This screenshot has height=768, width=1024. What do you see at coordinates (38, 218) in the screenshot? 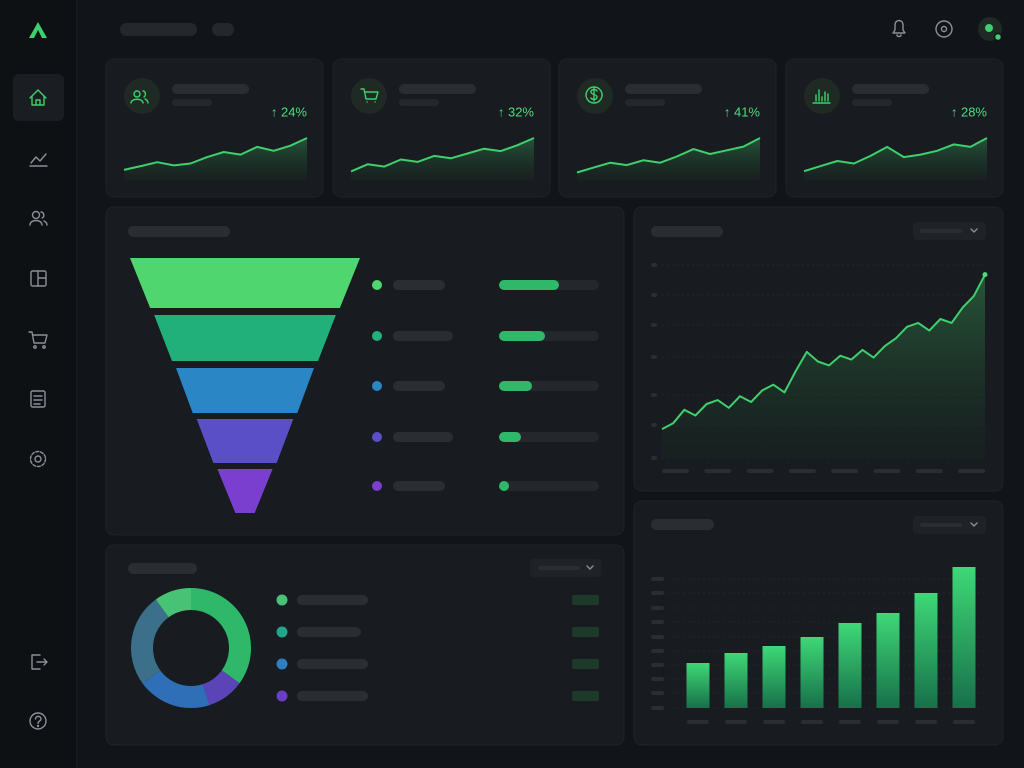
I see `nav-users` at bounding box center [38, 218].